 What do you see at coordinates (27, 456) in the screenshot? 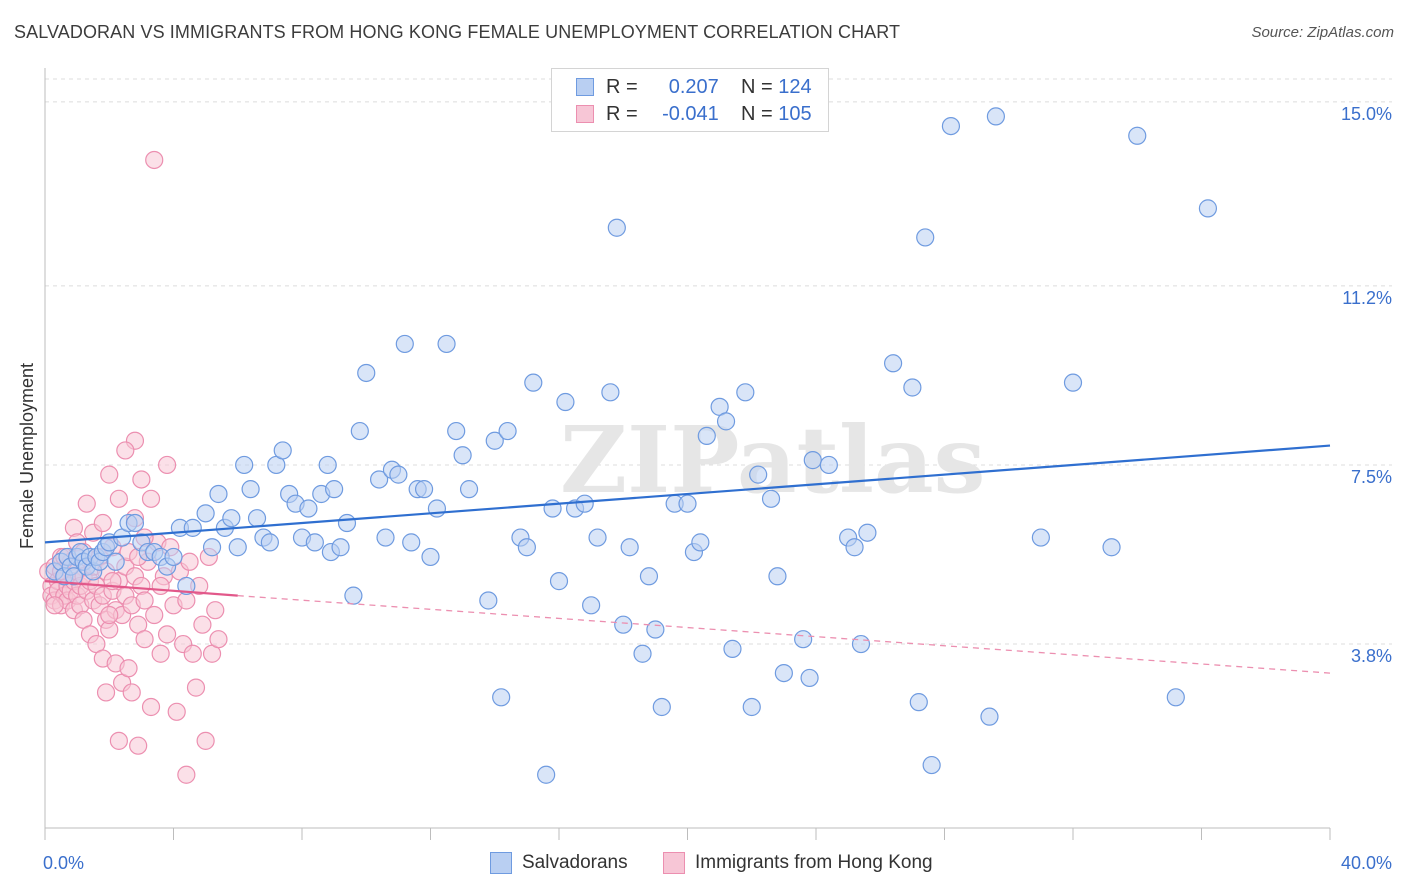
I see `y-axis-label: Female Unemployment` at bounding box center [27, 456].